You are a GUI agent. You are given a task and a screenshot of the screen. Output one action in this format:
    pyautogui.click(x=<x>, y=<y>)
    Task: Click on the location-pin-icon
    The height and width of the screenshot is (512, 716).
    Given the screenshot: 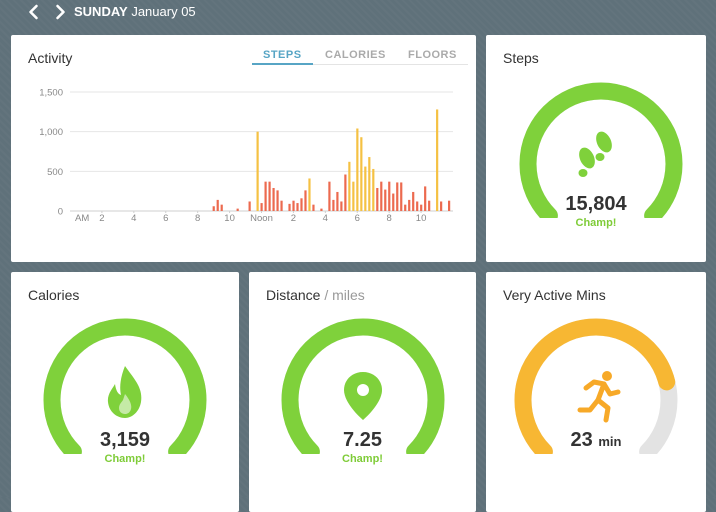 What is the action you would take?
    pyautogui.click(x=363, y=396)
    